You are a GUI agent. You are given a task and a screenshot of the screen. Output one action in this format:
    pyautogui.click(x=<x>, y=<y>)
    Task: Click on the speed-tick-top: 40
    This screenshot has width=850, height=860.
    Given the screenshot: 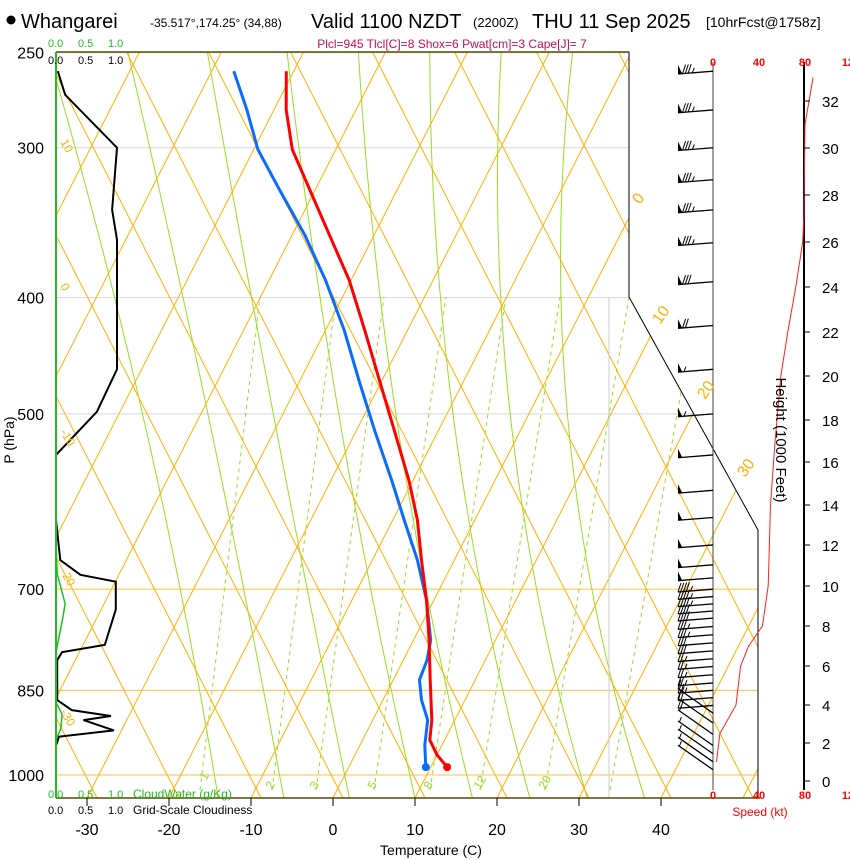 What is the action you would take?
    pyautogui.click(x=759, y=63)
    